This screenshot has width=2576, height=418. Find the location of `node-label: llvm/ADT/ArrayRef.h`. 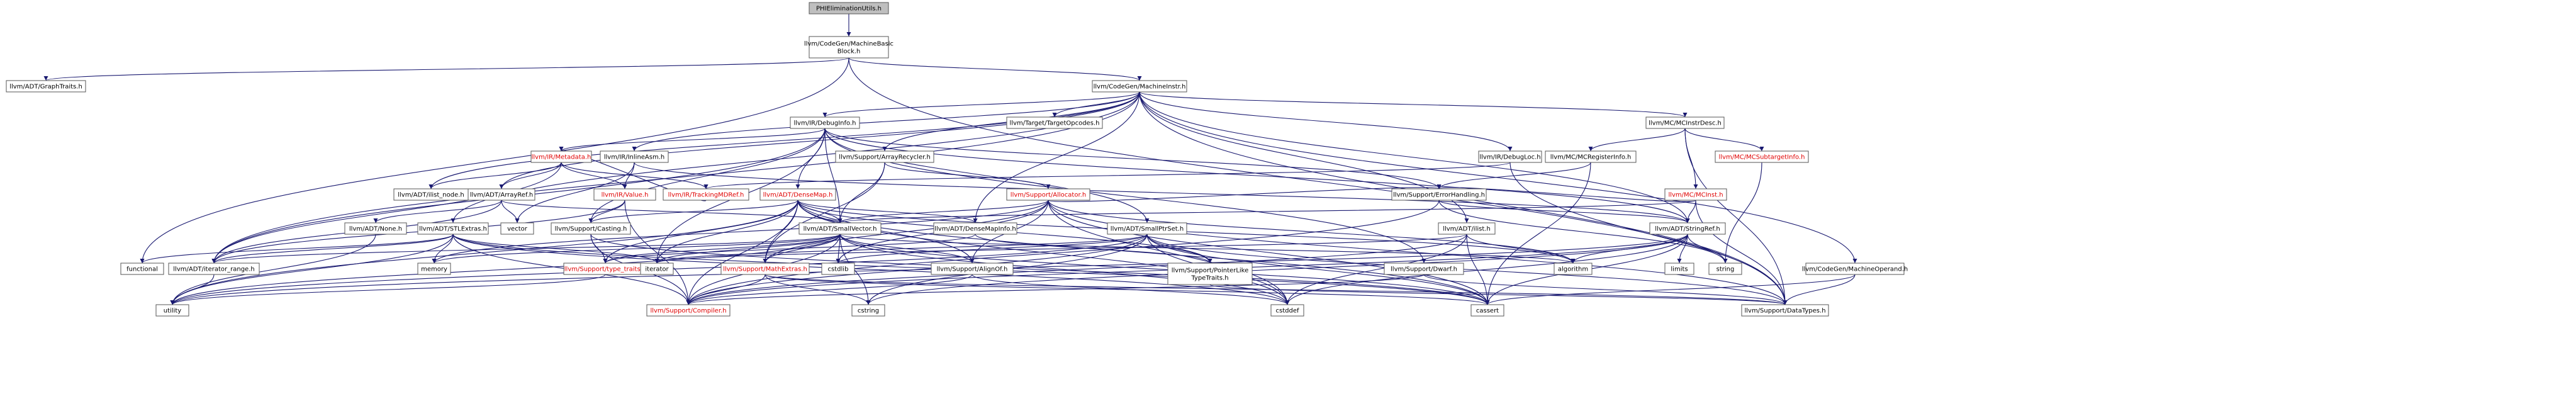

node-label: llvm/ADT/ArrayRef.h is located at coordinates (502, 195).